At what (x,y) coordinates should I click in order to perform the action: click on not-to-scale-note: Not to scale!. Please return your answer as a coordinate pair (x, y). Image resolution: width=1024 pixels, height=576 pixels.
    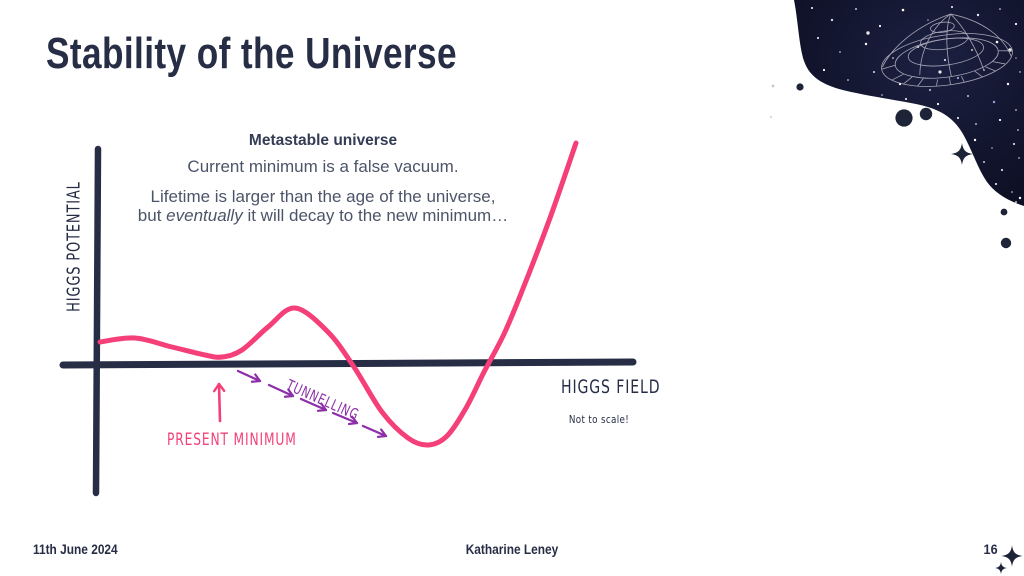
    Looking at the image, I should click on (599, 419).